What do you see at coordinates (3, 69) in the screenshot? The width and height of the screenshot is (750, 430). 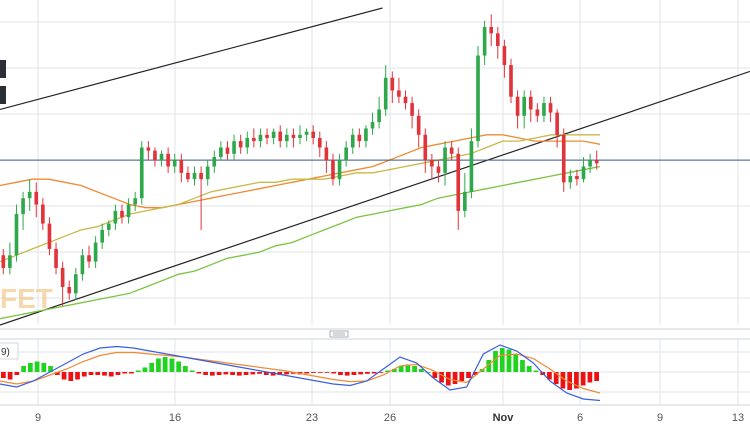 I see `left-badge-top` at bounding box center [3, 69].